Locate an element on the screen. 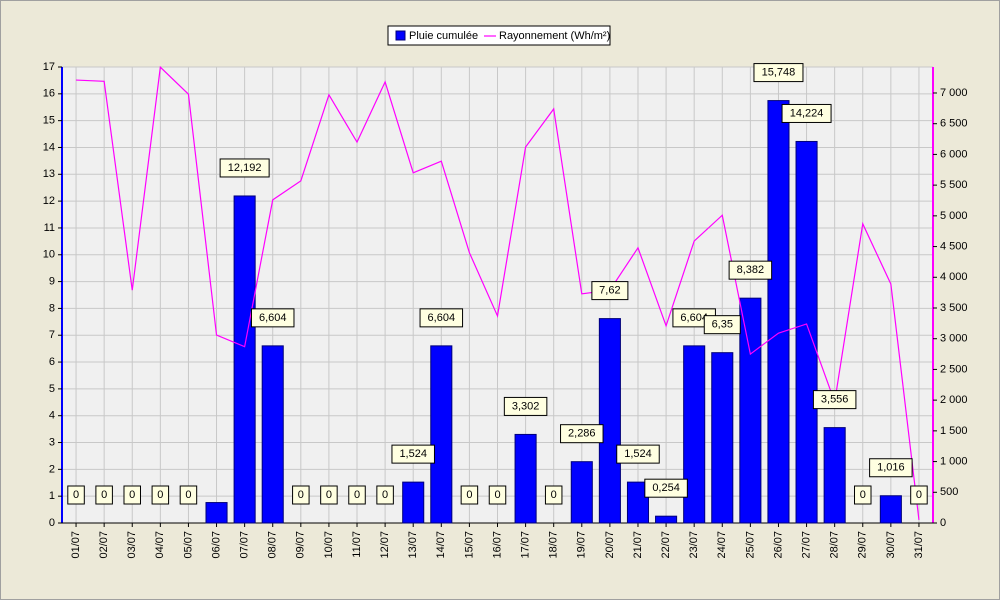 This screenshot has height=600, width=1000. x-tick-label: 18/07 is located at coordinates (554, 545).